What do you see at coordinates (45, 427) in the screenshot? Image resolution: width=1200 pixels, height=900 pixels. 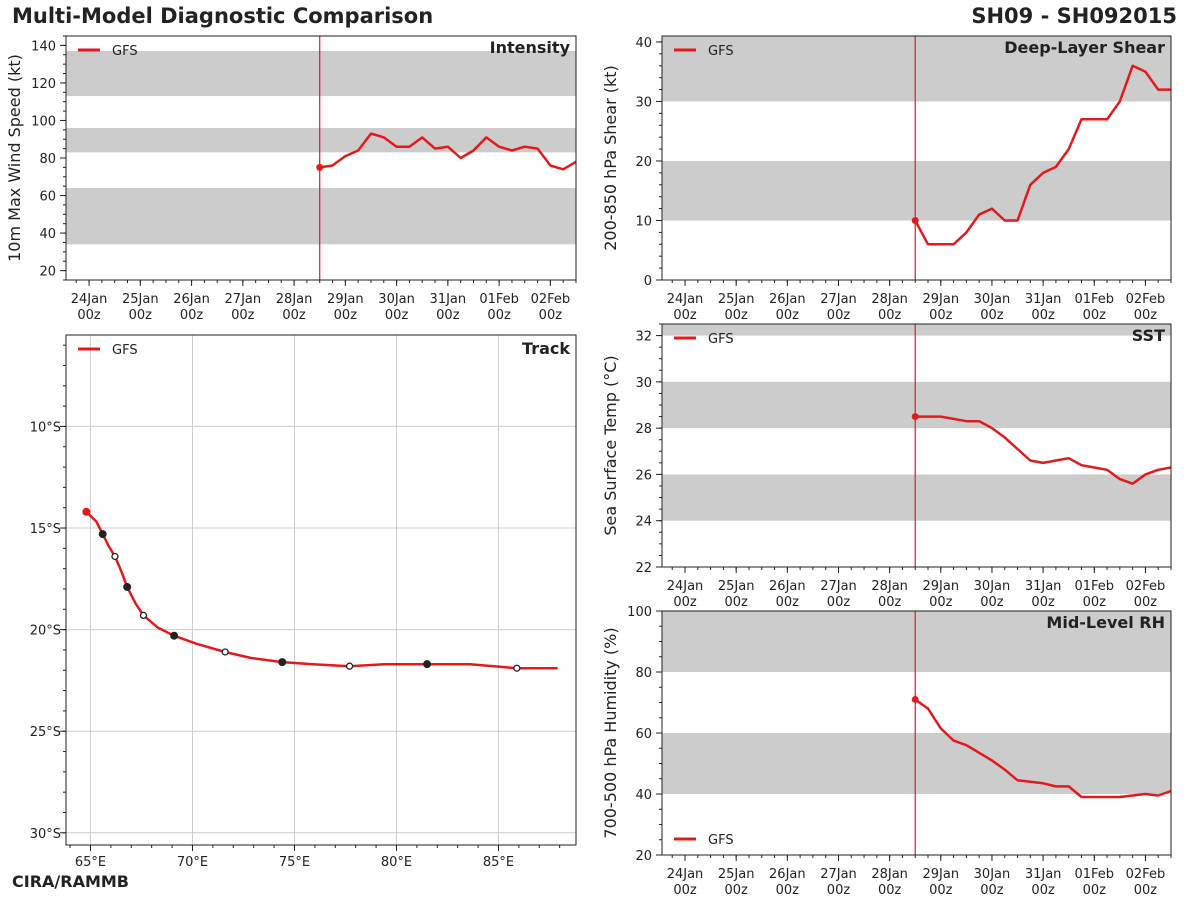 I see `y-tick-label: 10°S` at bounding box center [45, 427].